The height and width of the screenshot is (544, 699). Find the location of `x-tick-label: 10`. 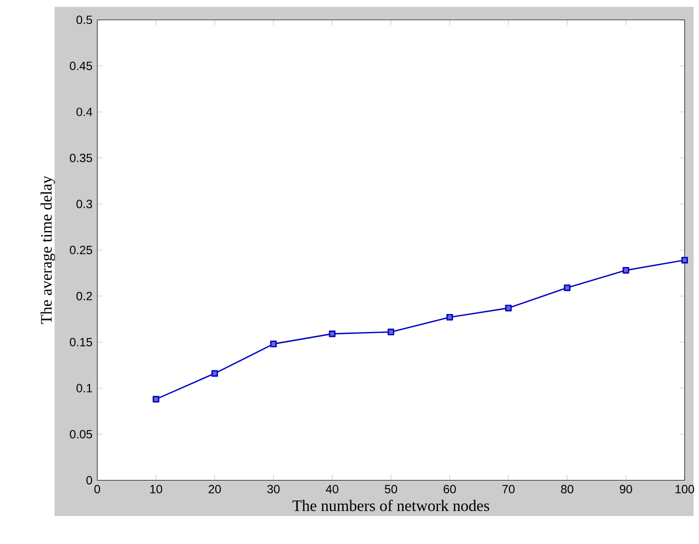

x-tick-label: 10 is located at coordinates (156, 489).